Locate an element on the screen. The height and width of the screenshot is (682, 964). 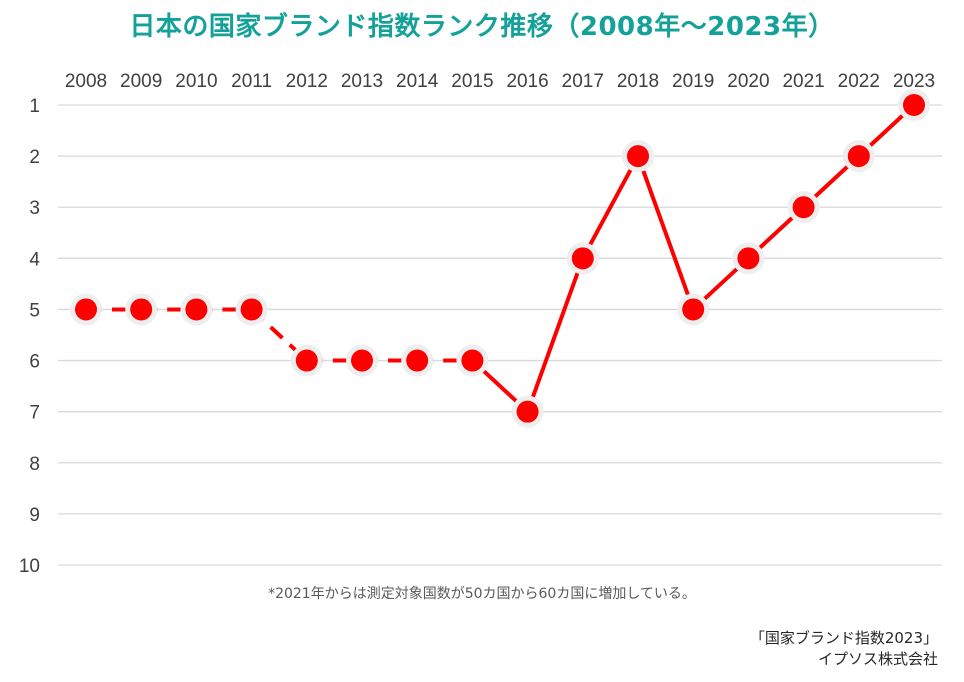
y-tick-label: 8 is located at coordinates (34, 464).